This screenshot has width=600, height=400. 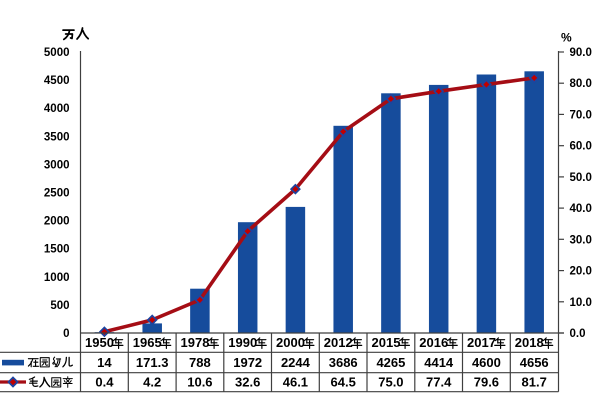 I want to click on svg-text: 2012, so click(x=338, y=342).